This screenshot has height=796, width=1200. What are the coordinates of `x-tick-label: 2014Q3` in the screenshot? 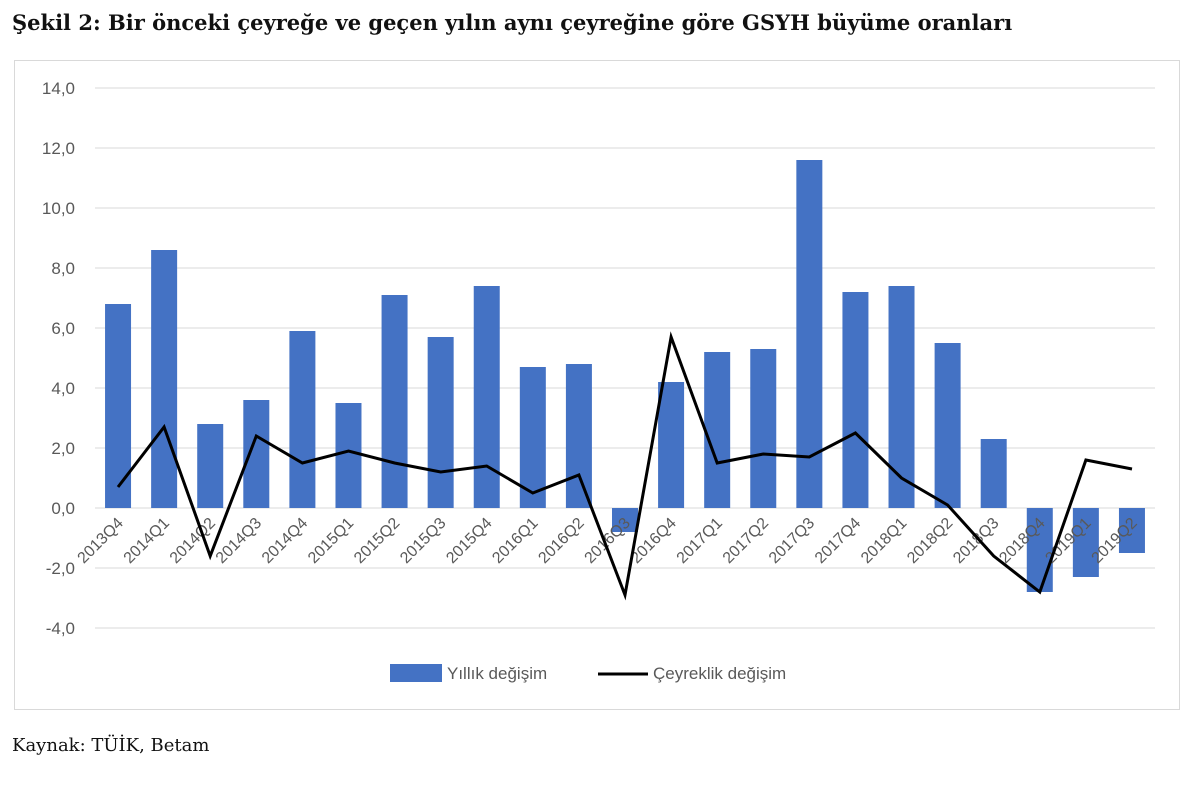 It's located at (239, 541).